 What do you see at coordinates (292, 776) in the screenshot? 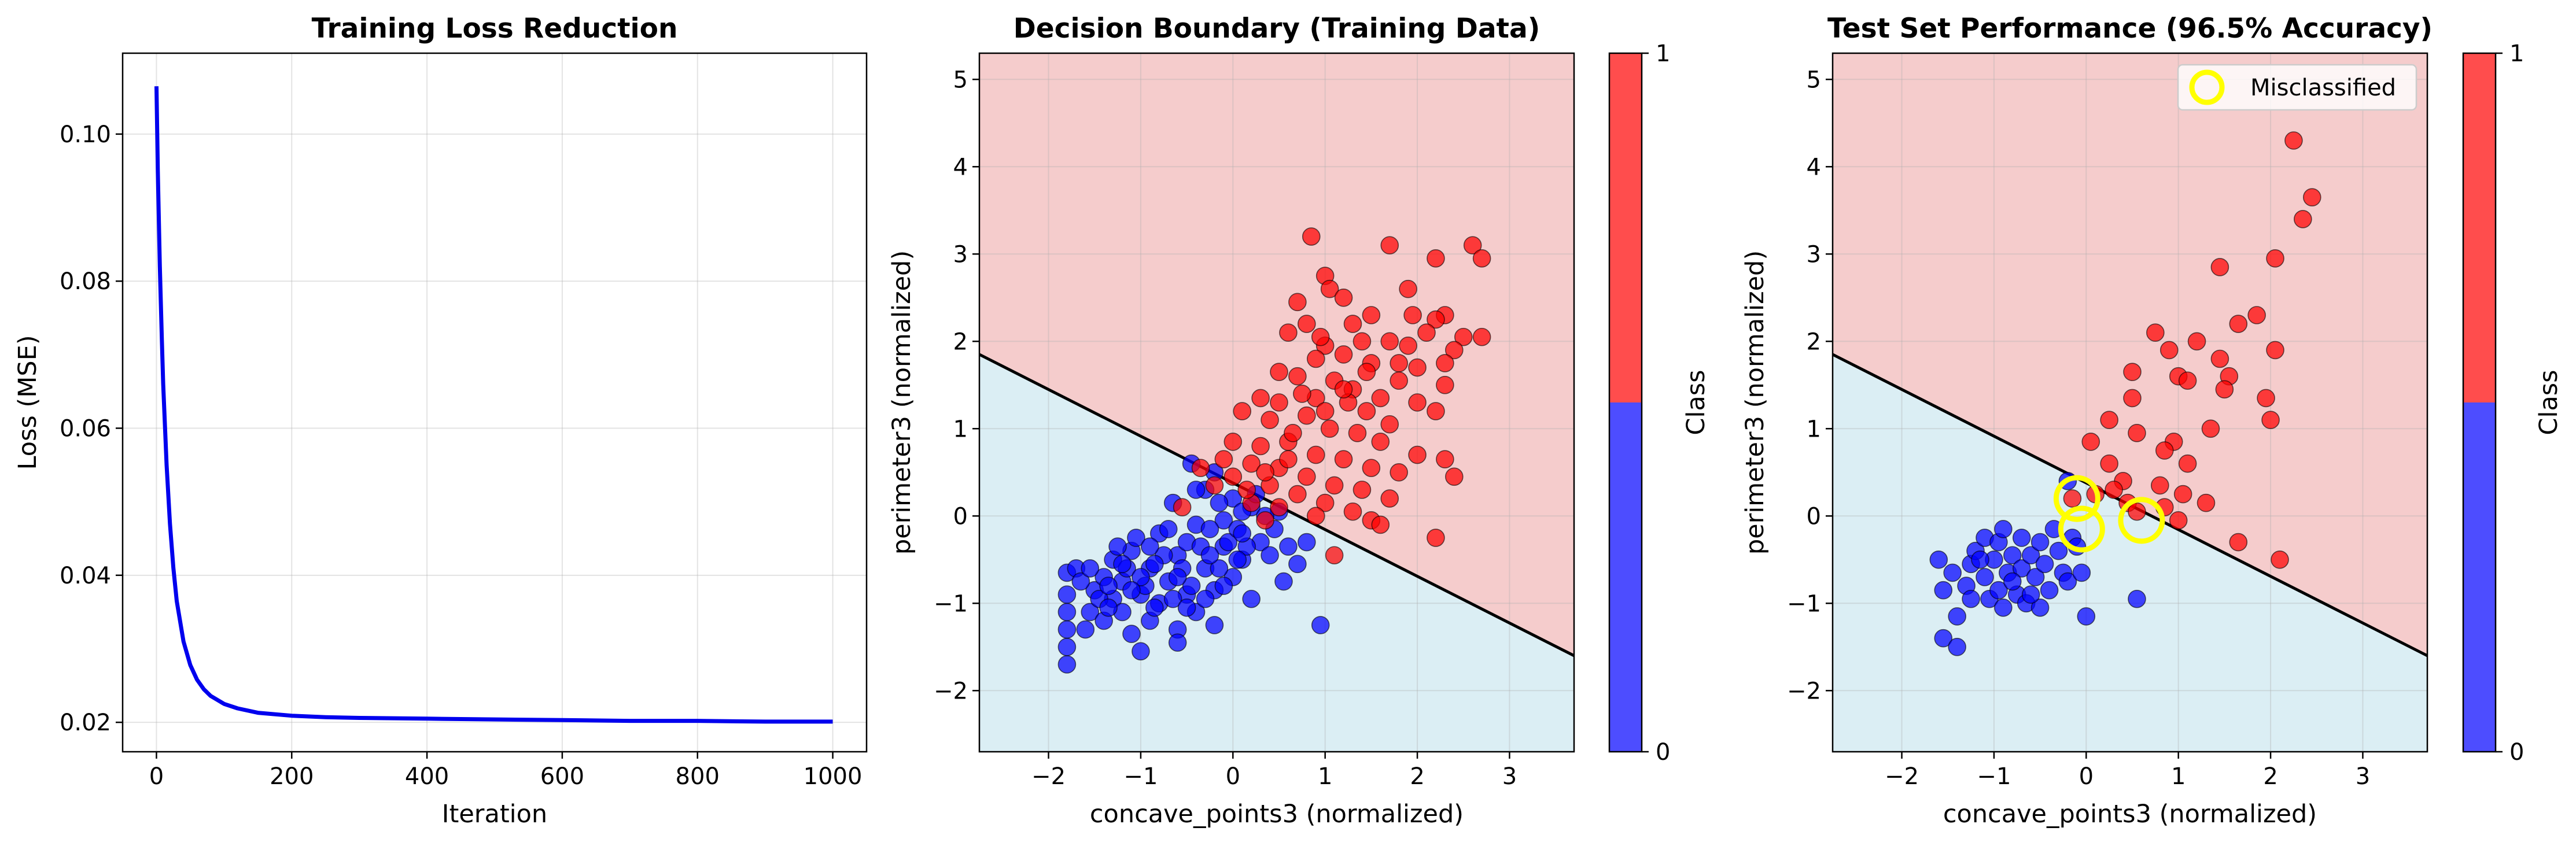
I see `x-tick-label: 200` at bounding box center [292, 776].